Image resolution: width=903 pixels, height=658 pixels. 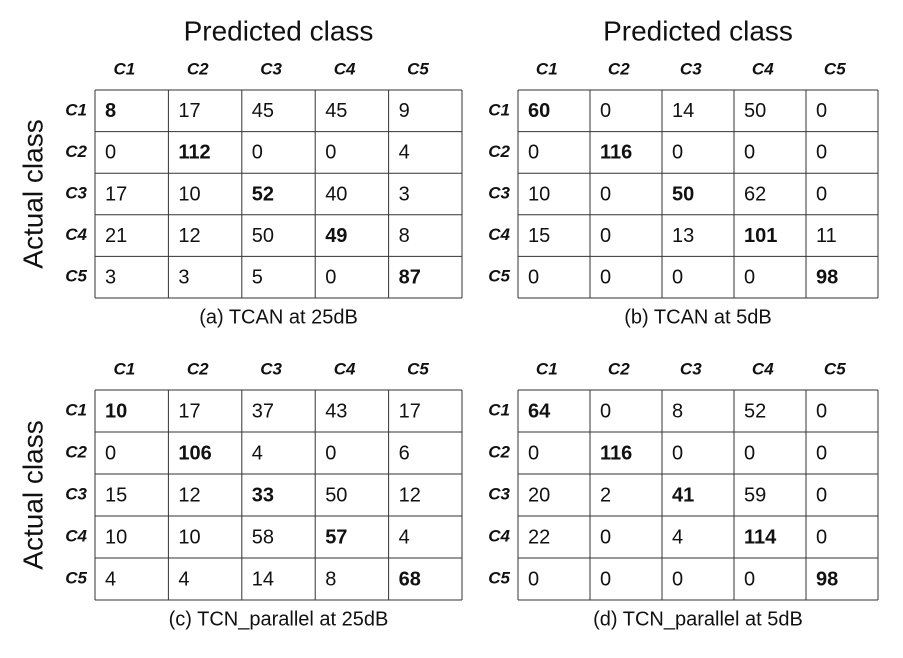 What do you see at coordinates (278, 317) in the screenshot?
I see `caption: (a) TCAN at 25dB` at bounding box center [278, 317].